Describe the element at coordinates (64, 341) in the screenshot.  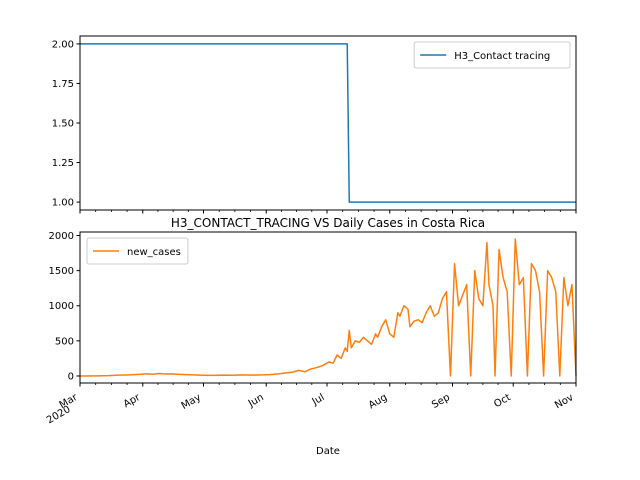
I see `y-tick-label: 500` at that location.